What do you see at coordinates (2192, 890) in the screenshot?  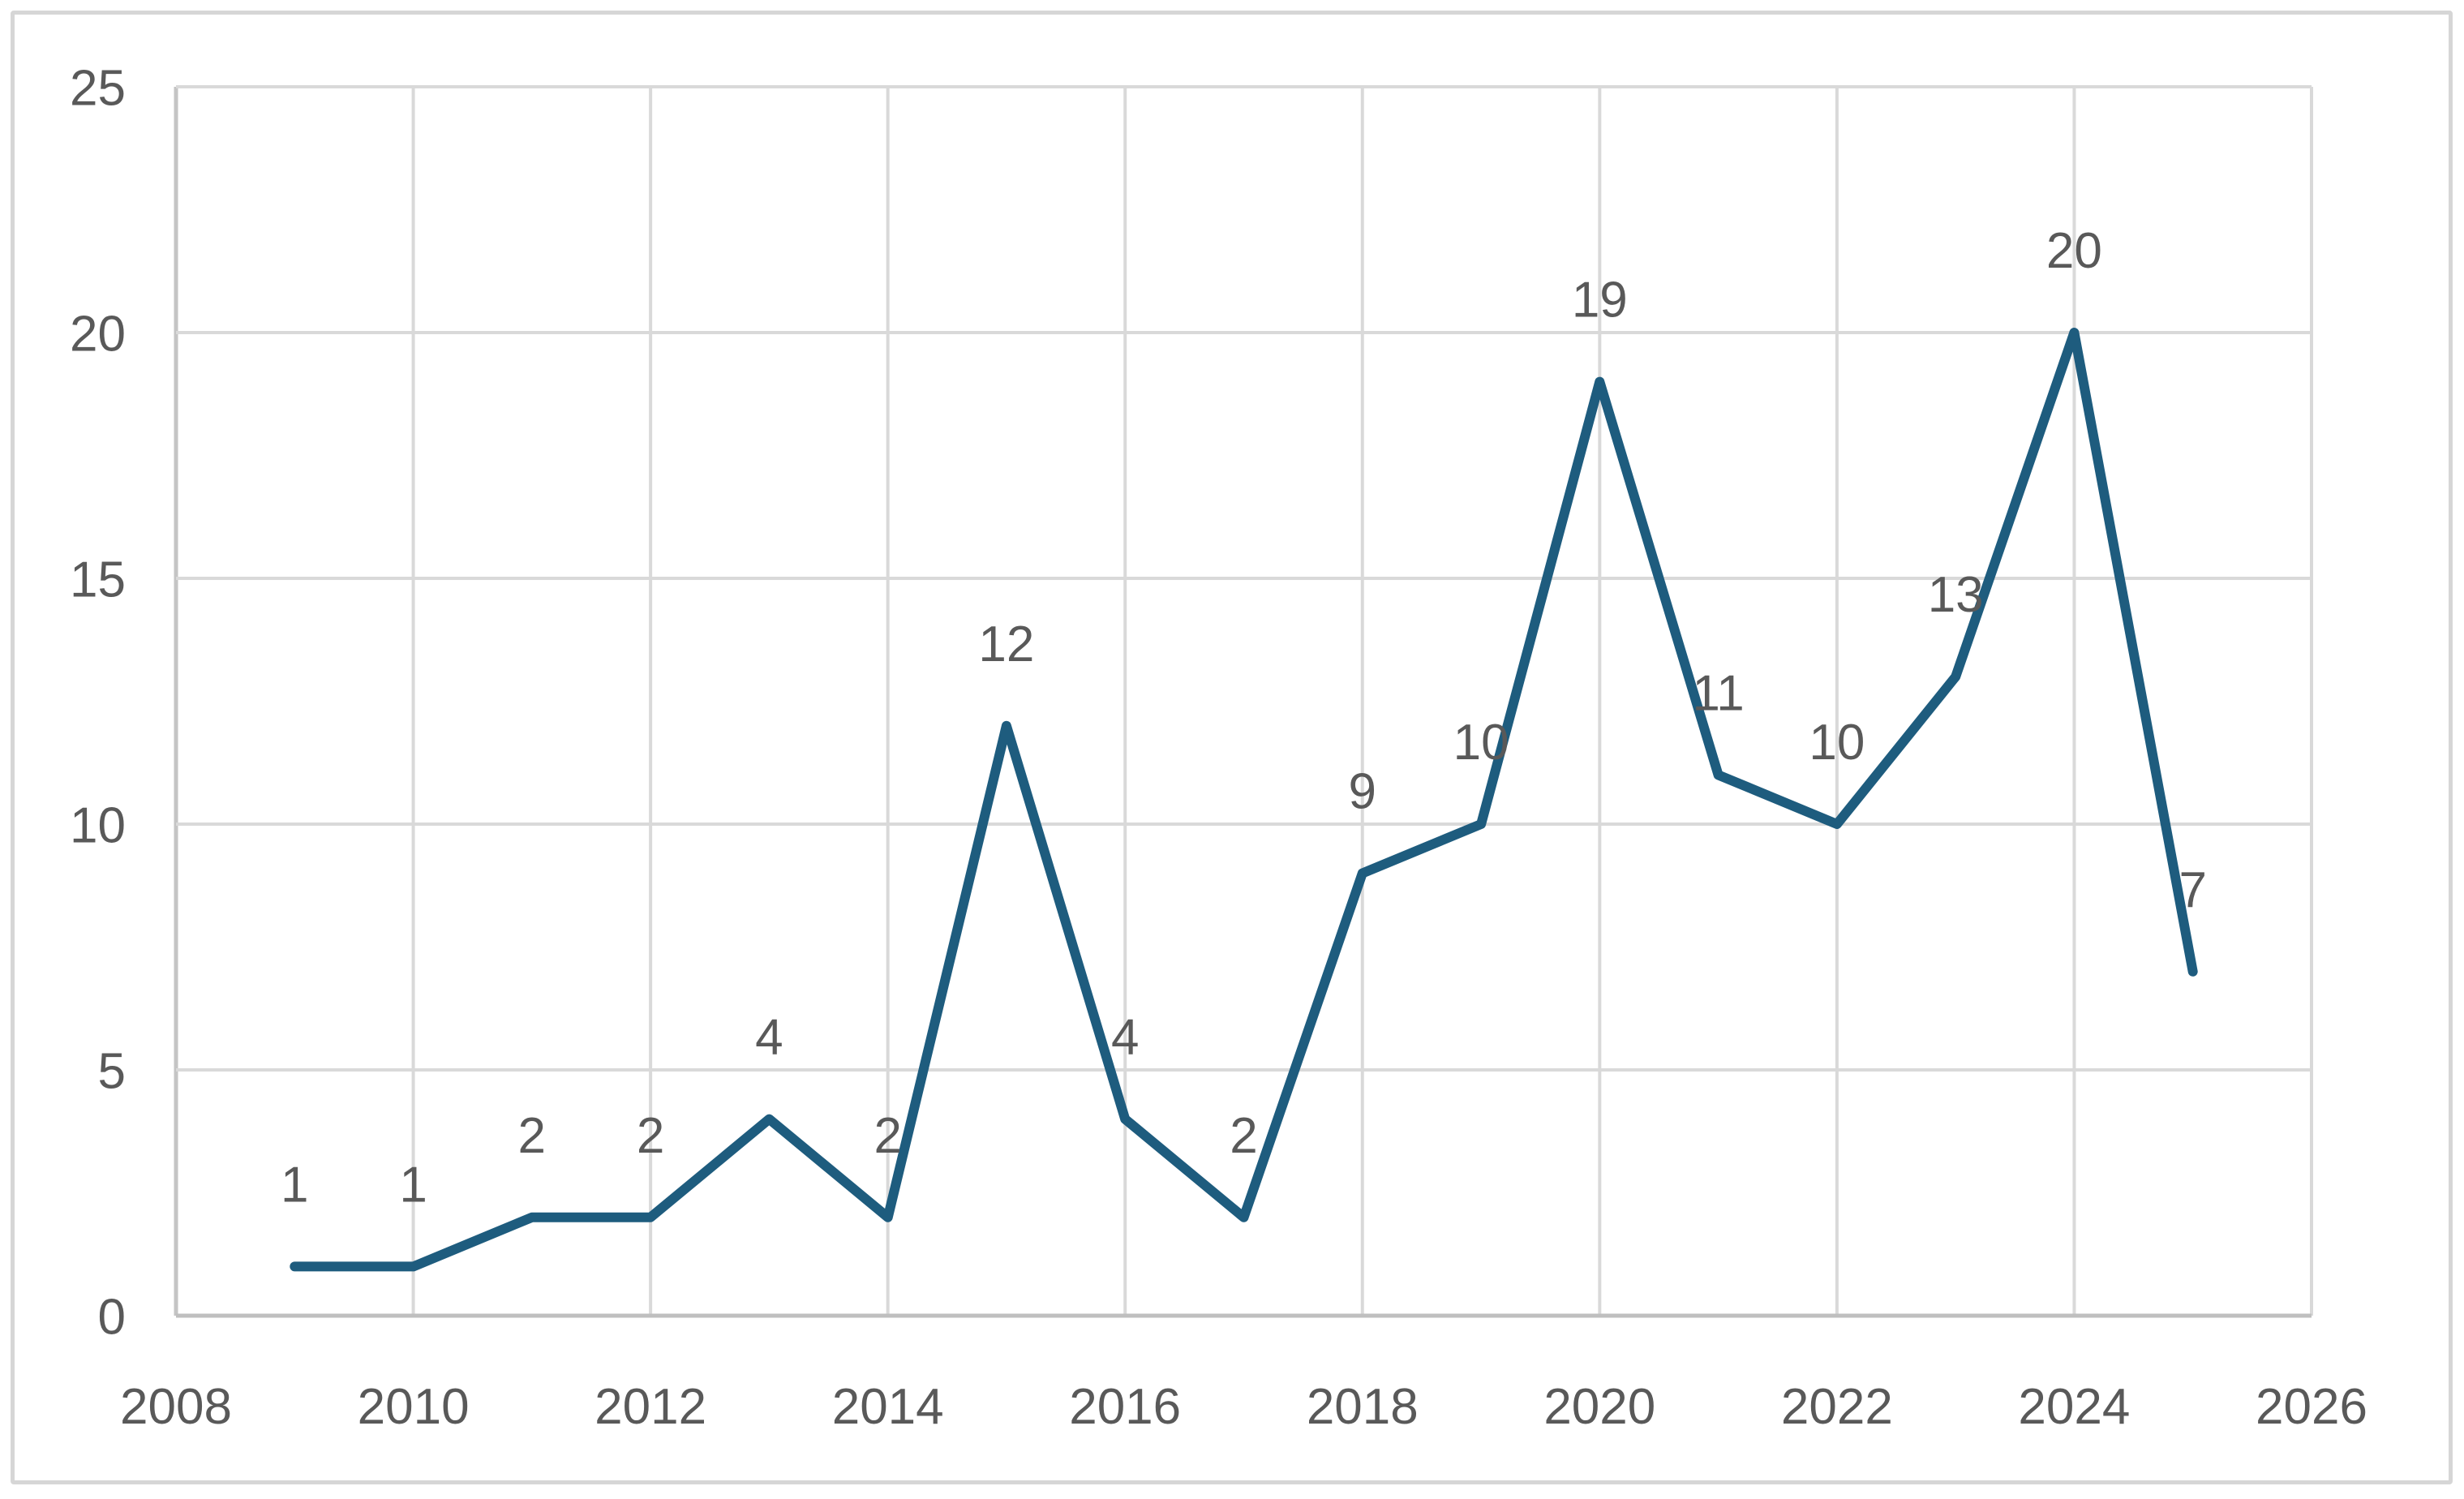 I see `data-label: 7` at bounding box center [2192, 890].